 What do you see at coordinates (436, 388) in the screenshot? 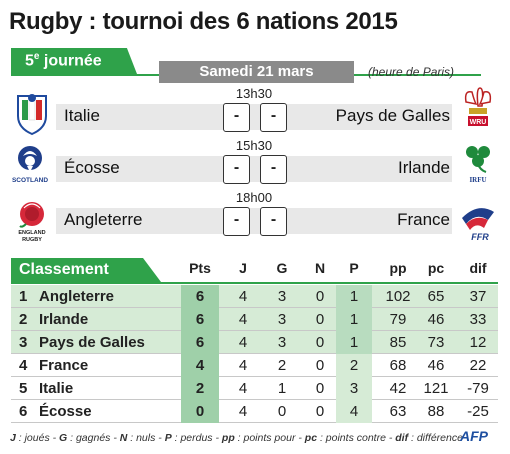
I see `pc-cell: 121` at bounding box center [436, 388].